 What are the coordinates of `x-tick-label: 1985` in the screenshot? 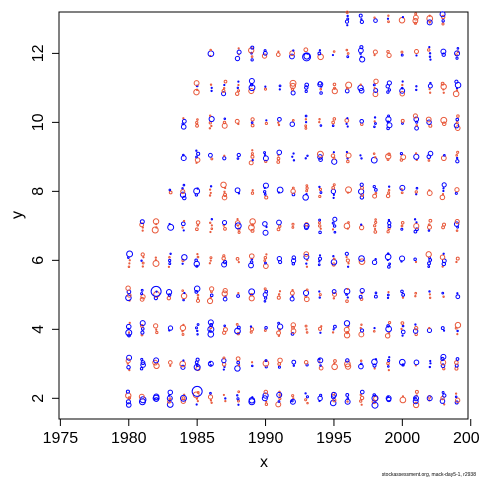 It's located at (197, 438).